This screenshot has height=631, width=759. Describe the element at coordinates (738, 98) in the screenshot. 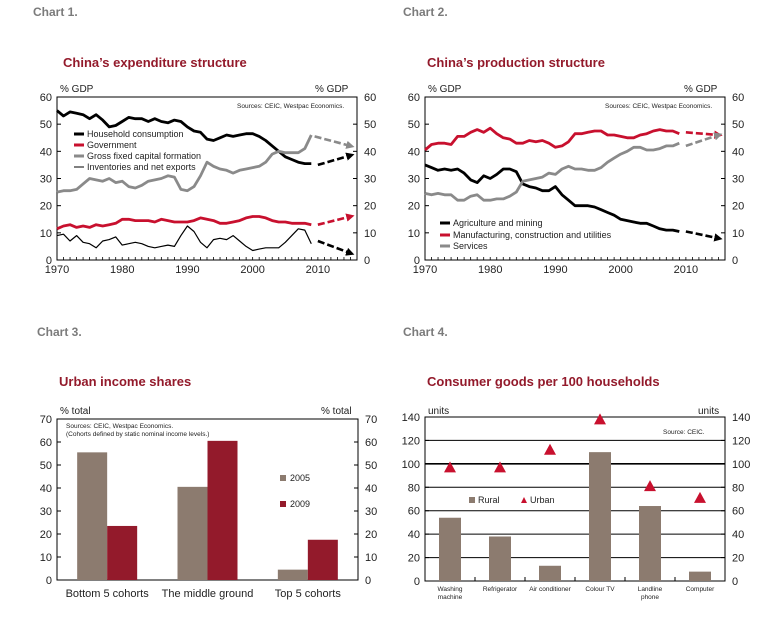

I see `chart-2-ytick-label-right-60: 60` at that location.